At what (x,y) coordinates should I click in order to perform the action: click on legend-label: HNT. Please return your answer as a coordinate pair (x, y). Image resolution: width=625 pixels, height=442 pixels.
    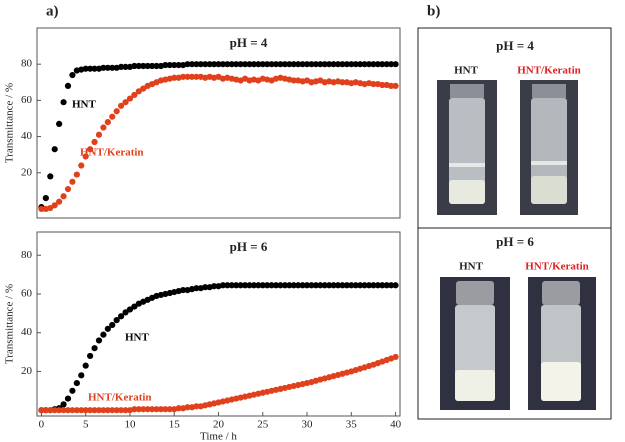
    Looking at the image, I should click on (84, 105).